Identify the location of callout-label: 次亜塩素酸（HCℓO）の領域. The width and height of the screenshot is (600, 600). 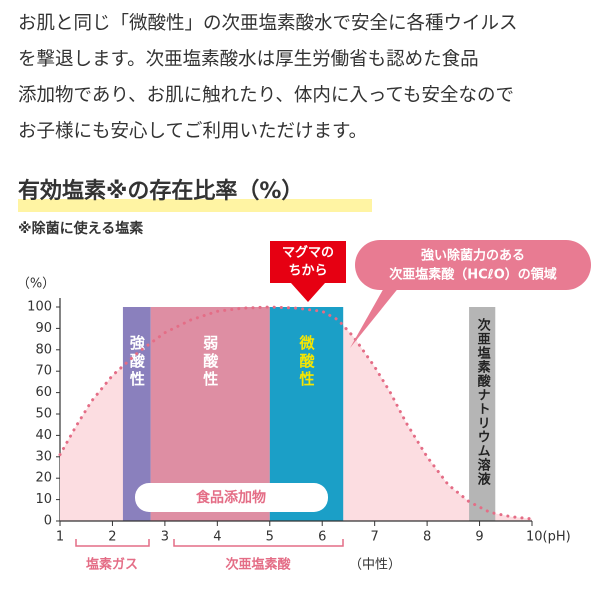
(473, 275).